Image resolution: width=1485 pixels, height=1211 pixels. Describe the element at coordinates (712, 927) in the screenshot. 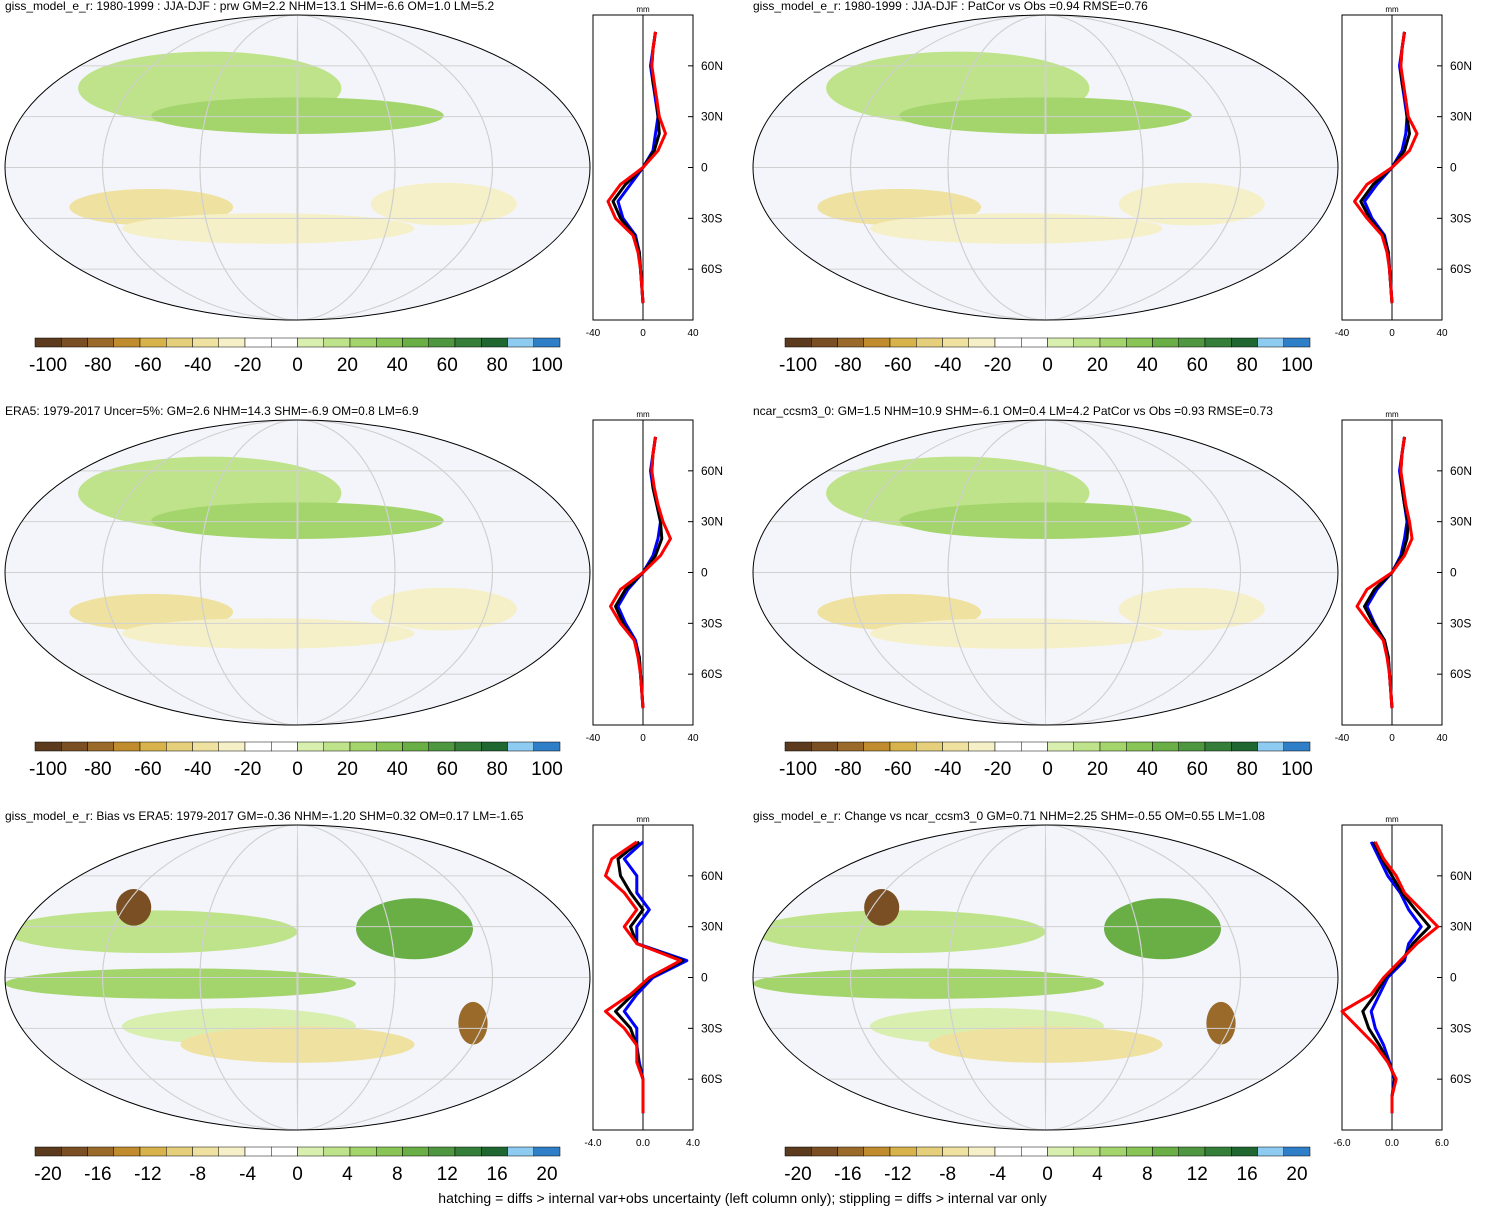

I see `profile-lat-label: 30N` at that location.